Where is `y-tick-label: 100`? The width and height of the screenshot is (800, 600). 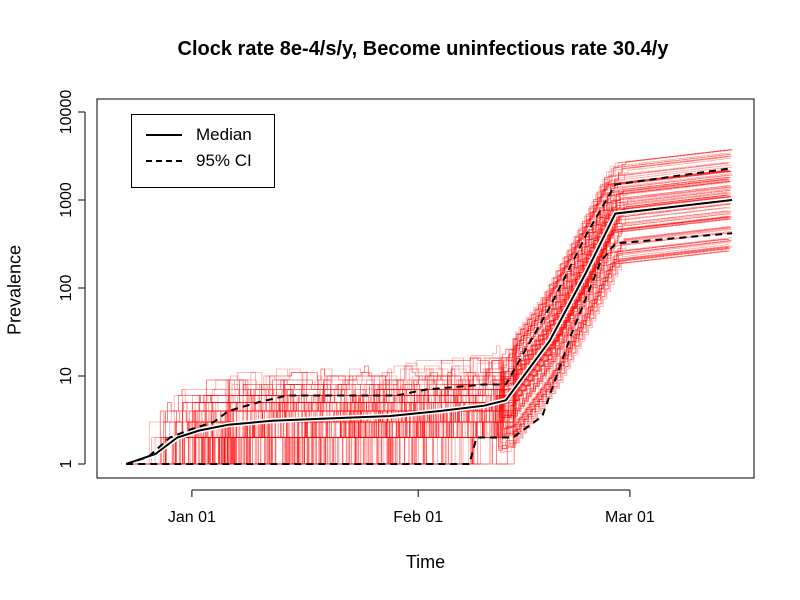
y-tick-label: 100 is located at coordinates (66, 288).